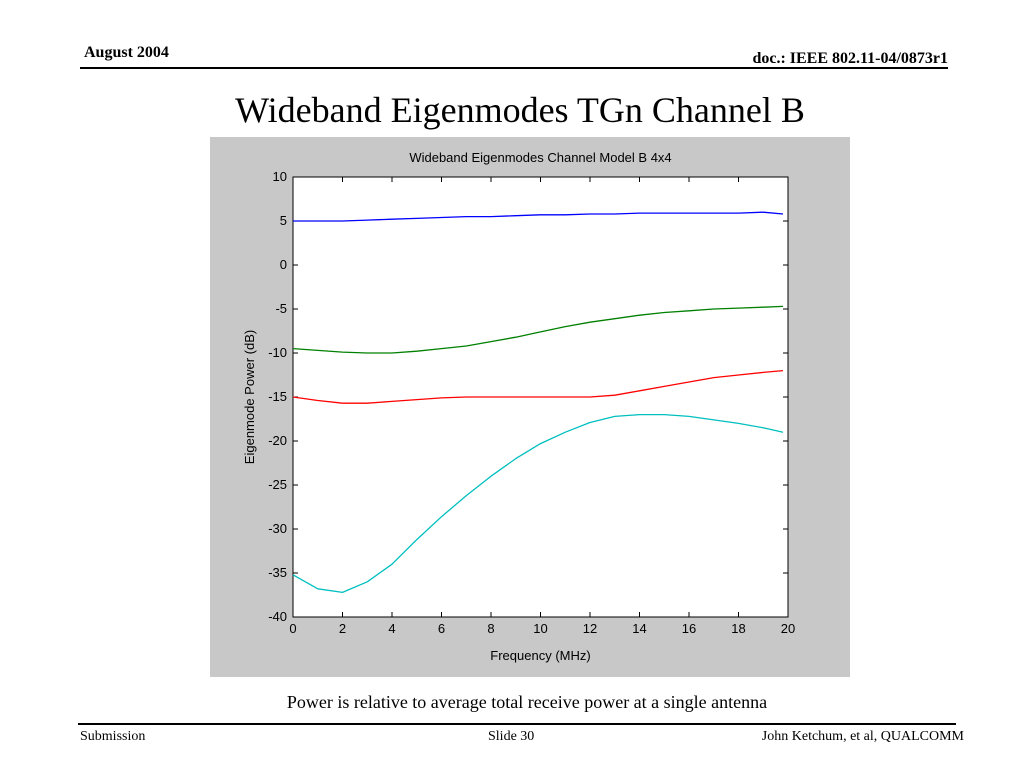  I want to click on footer-divider, so click(517, 724).